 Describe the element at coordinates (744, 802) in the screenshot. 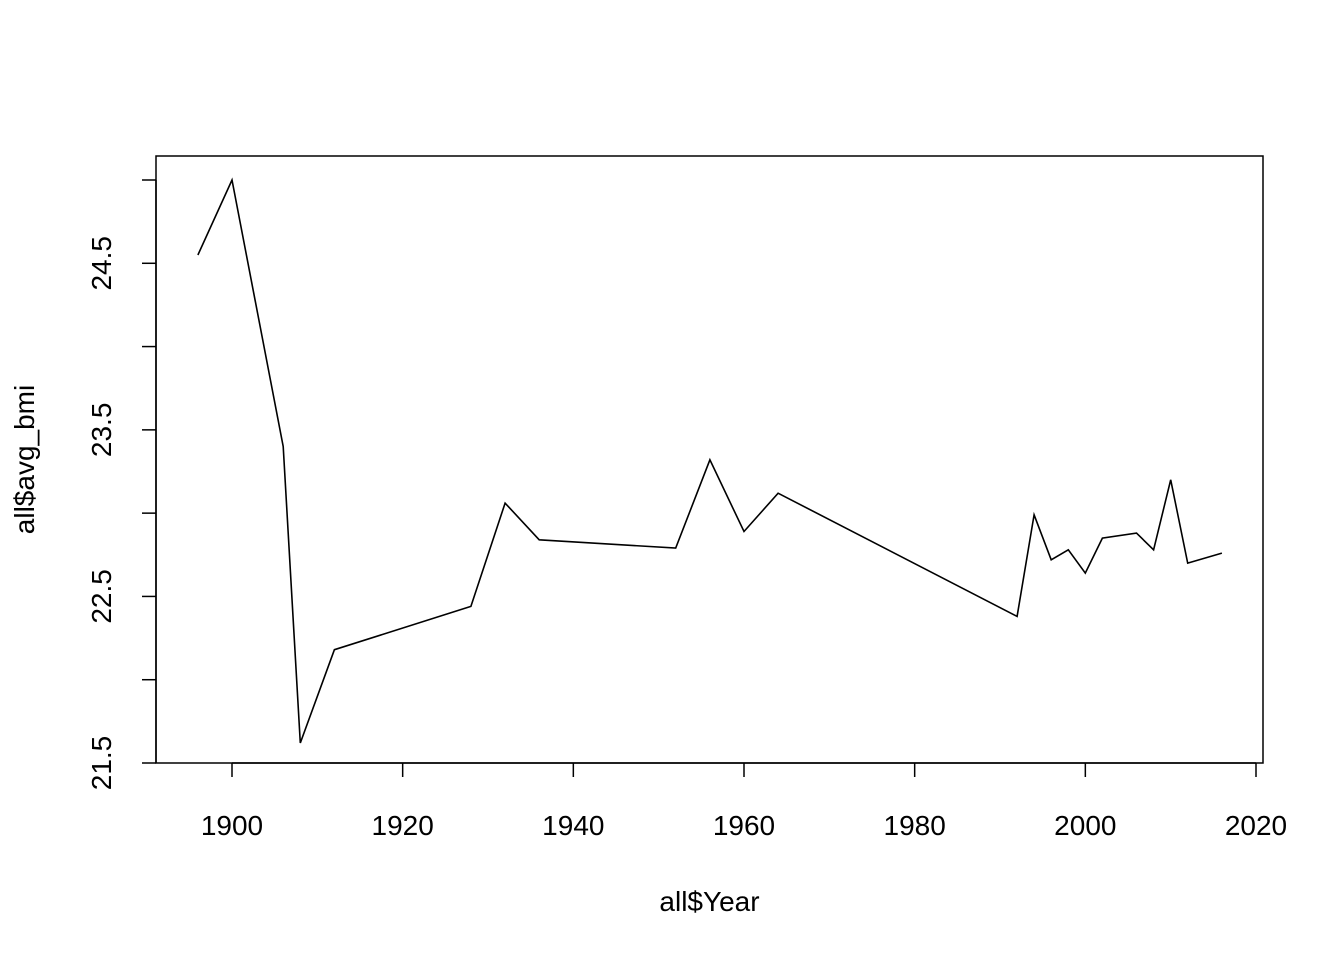

I see `x-axis: 1900 1920 1940 1960 1980 2000 2020` at that location.